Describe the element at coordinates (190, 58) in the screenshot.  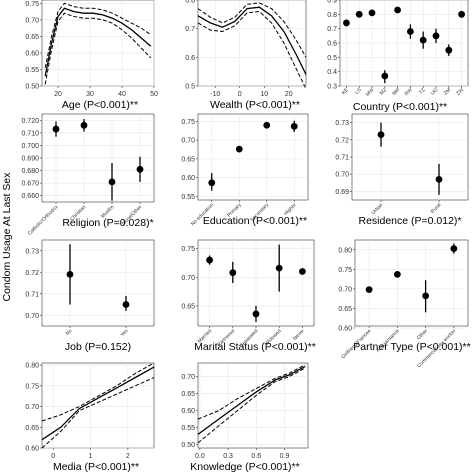
I see `y-tick-label: 0.6` at that location.